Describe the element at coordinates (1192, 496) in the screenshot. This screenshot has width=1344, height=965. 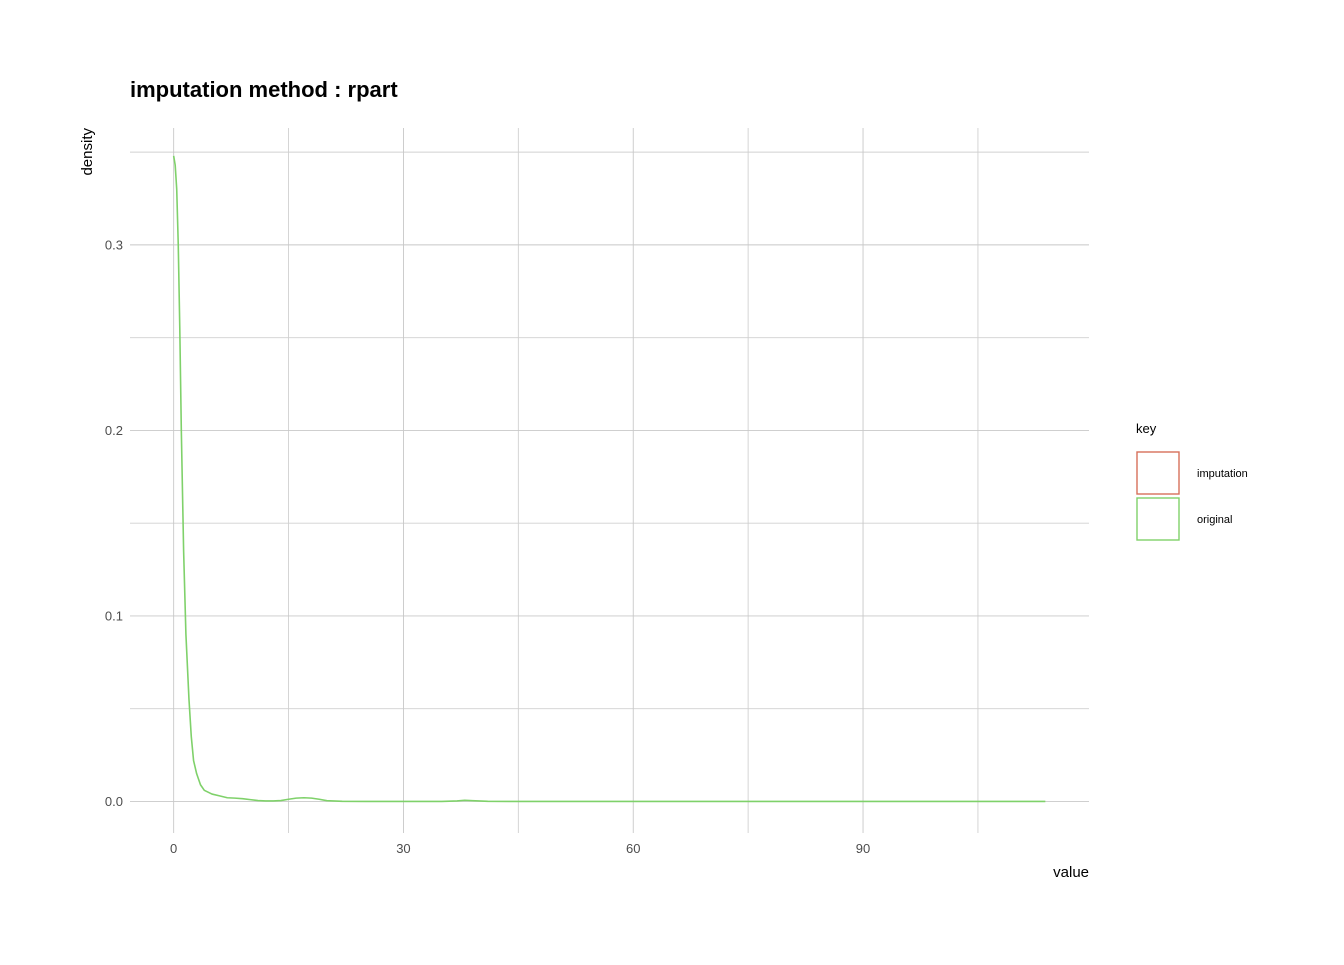
I see `legend-items: imputation original` at that location.